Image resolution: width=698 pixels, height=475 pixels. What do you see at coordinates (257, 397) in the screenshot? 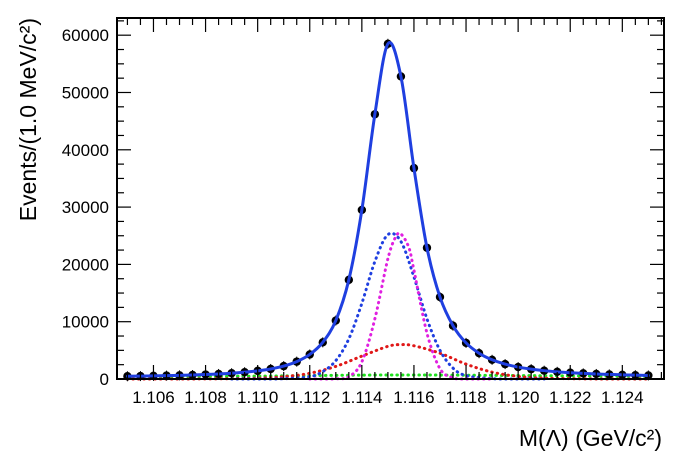
I see `x-tick-label: 1.110` at bounding box center [257, 397].